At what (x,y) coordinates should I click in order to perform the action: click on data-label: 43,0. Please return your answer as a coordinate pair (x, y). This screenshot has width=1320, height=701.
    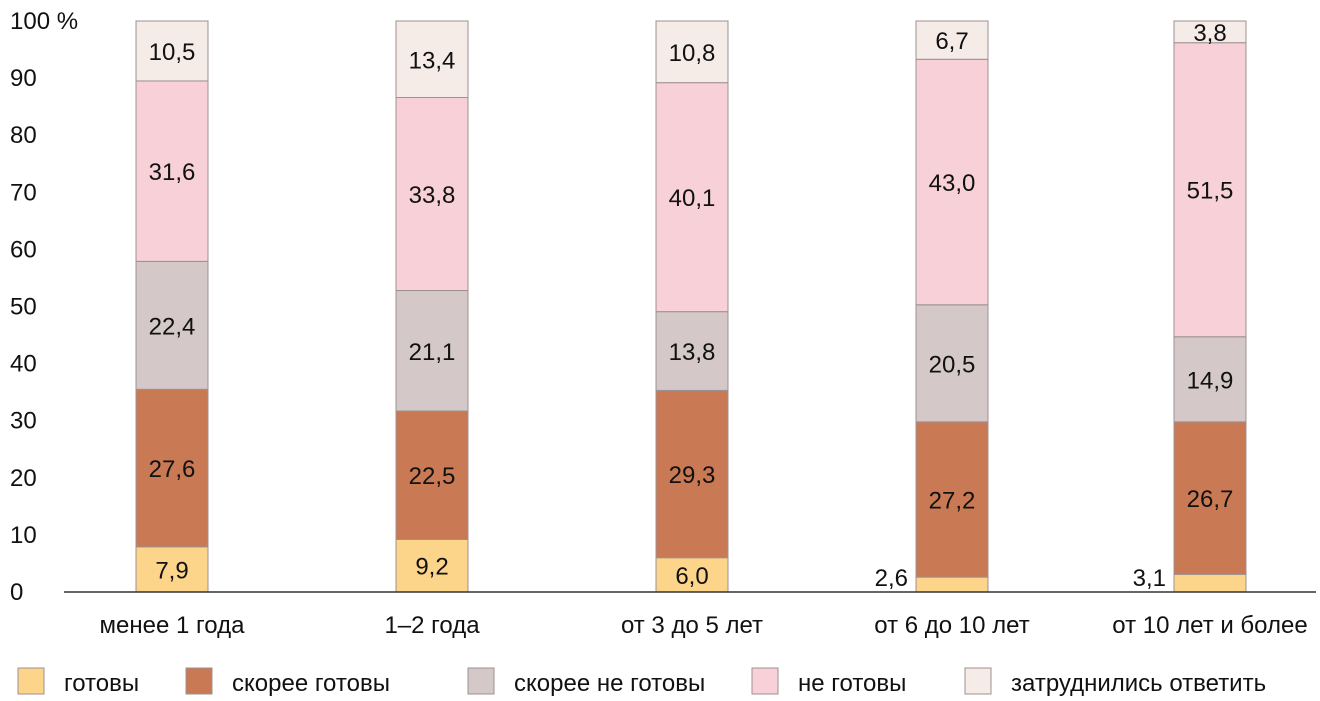
    Looking at the image, I should click on (952, 183).